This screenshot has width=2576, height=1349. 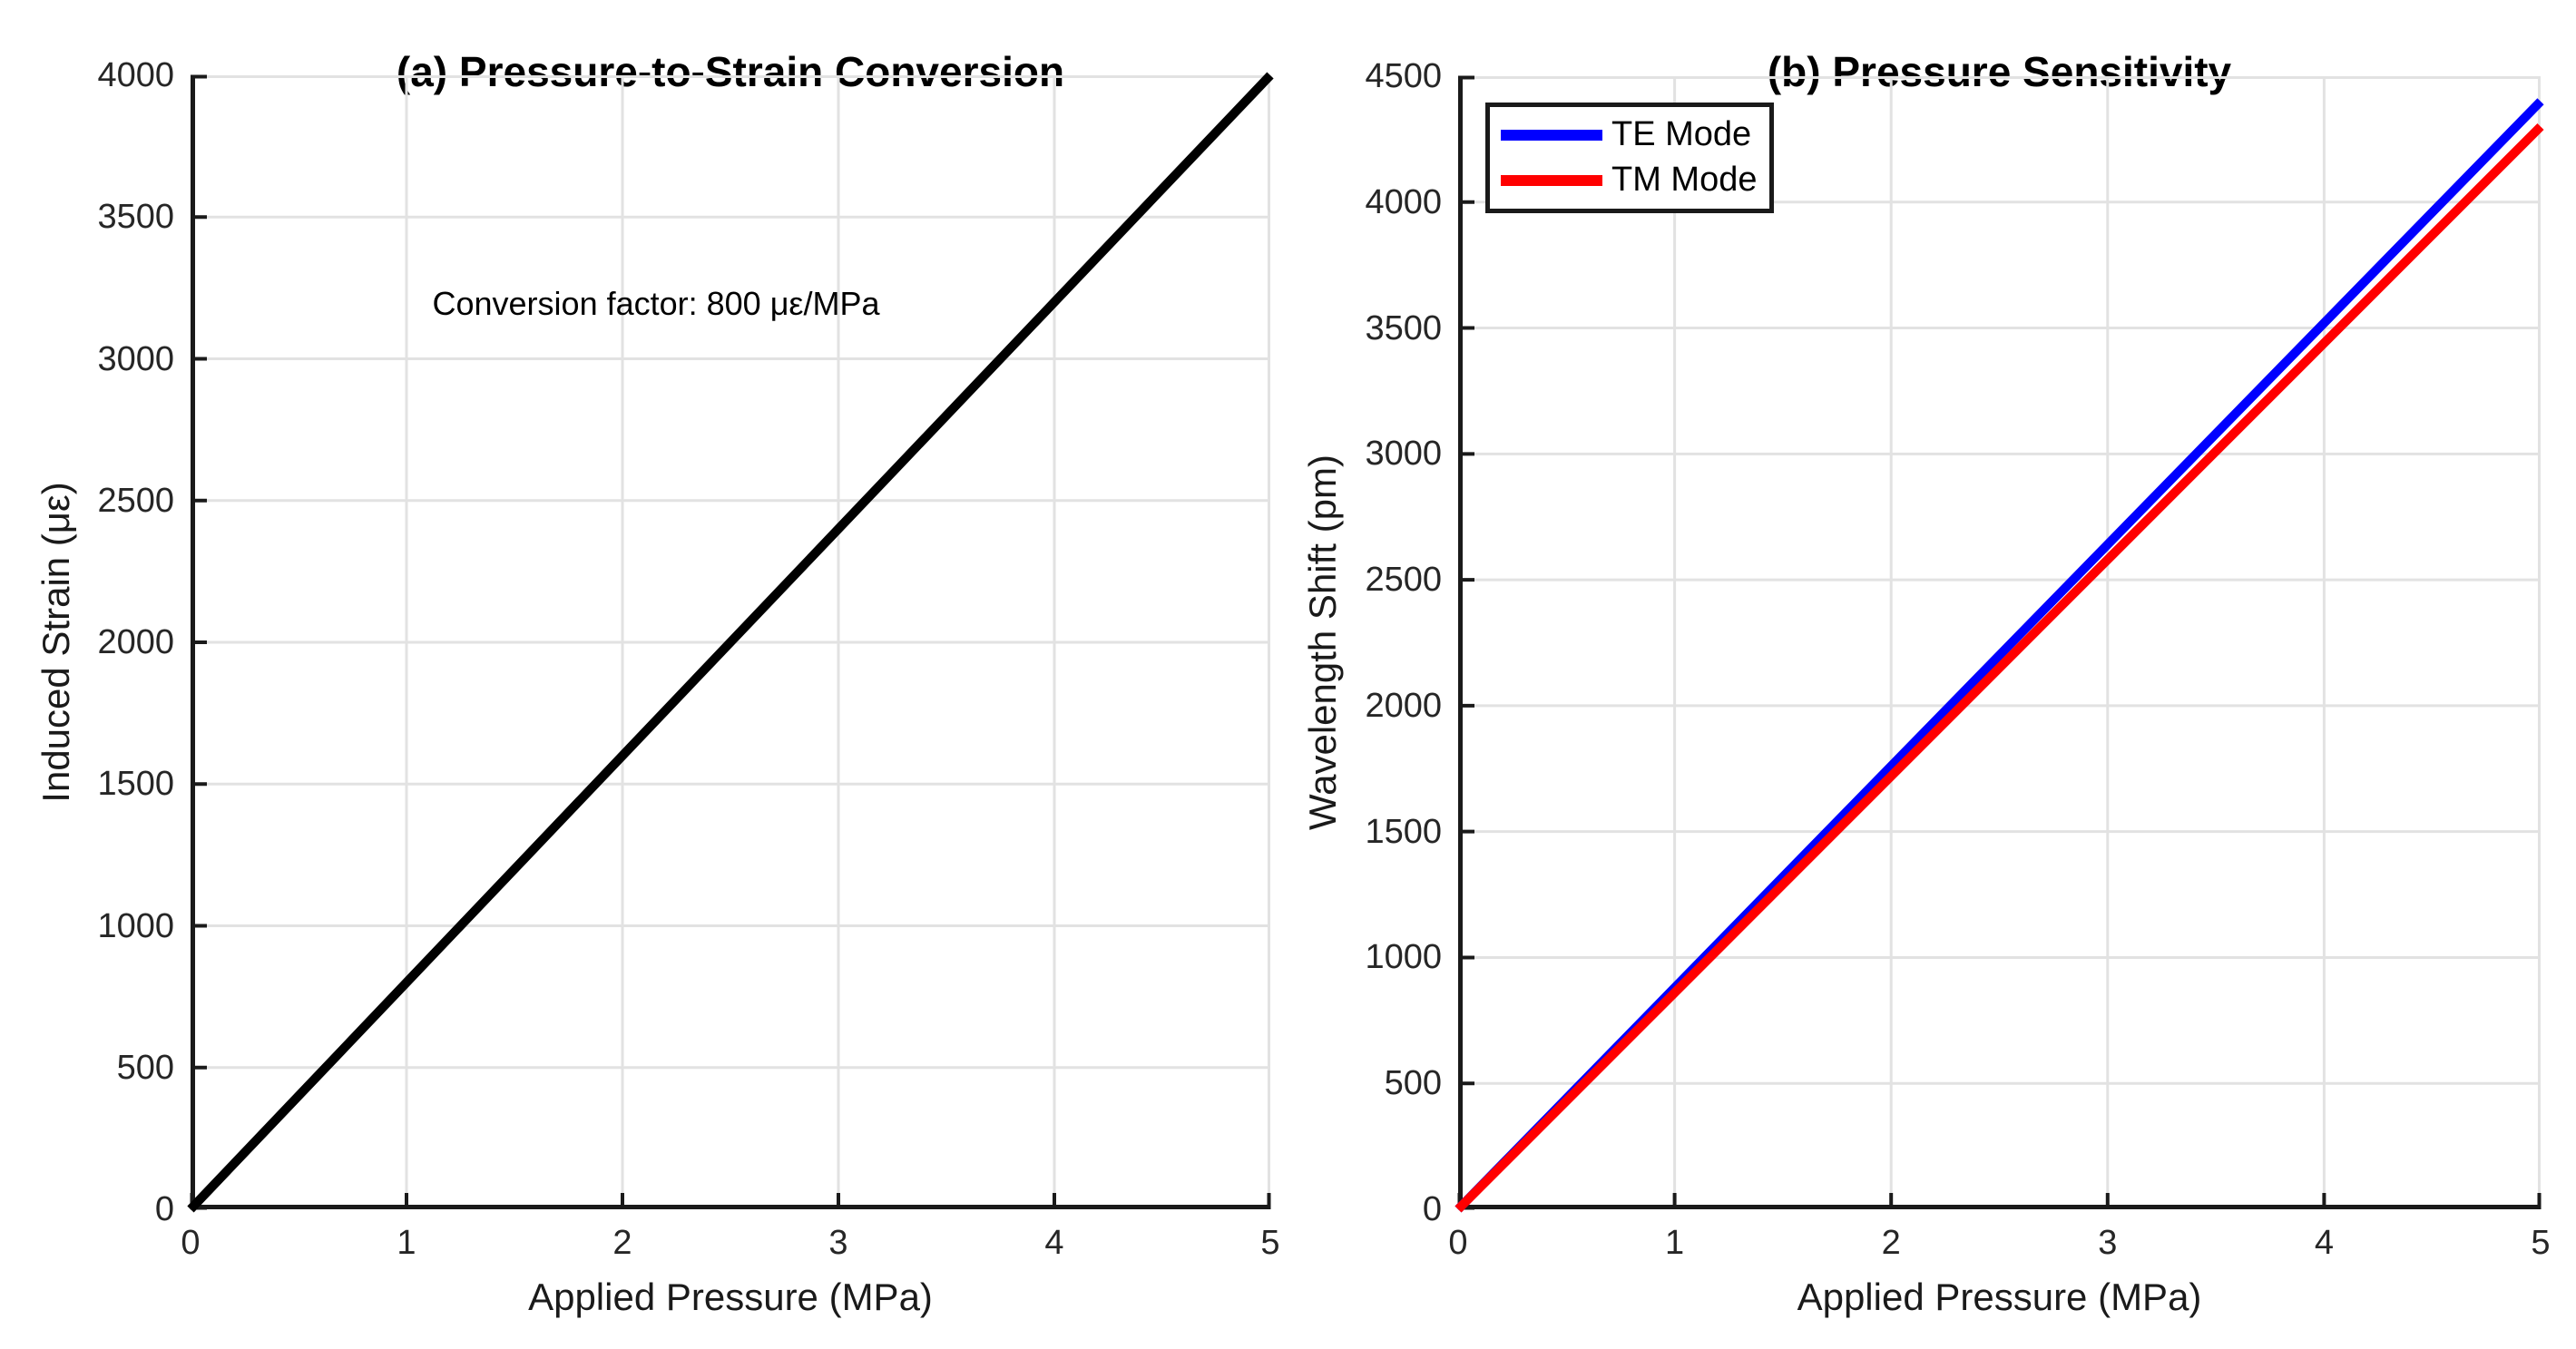 What do you see at coordinates (1322, 643) in the screenshot?
I see `panel-b-y-axis-label: Wavelength Shift (pm)` at bounding box center [1322, 643].